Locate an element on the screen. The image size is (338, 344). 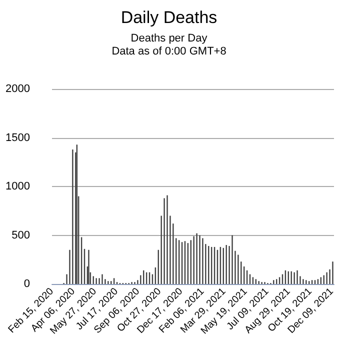
y-tick-label: 500 is located at coordinates (21, 235).